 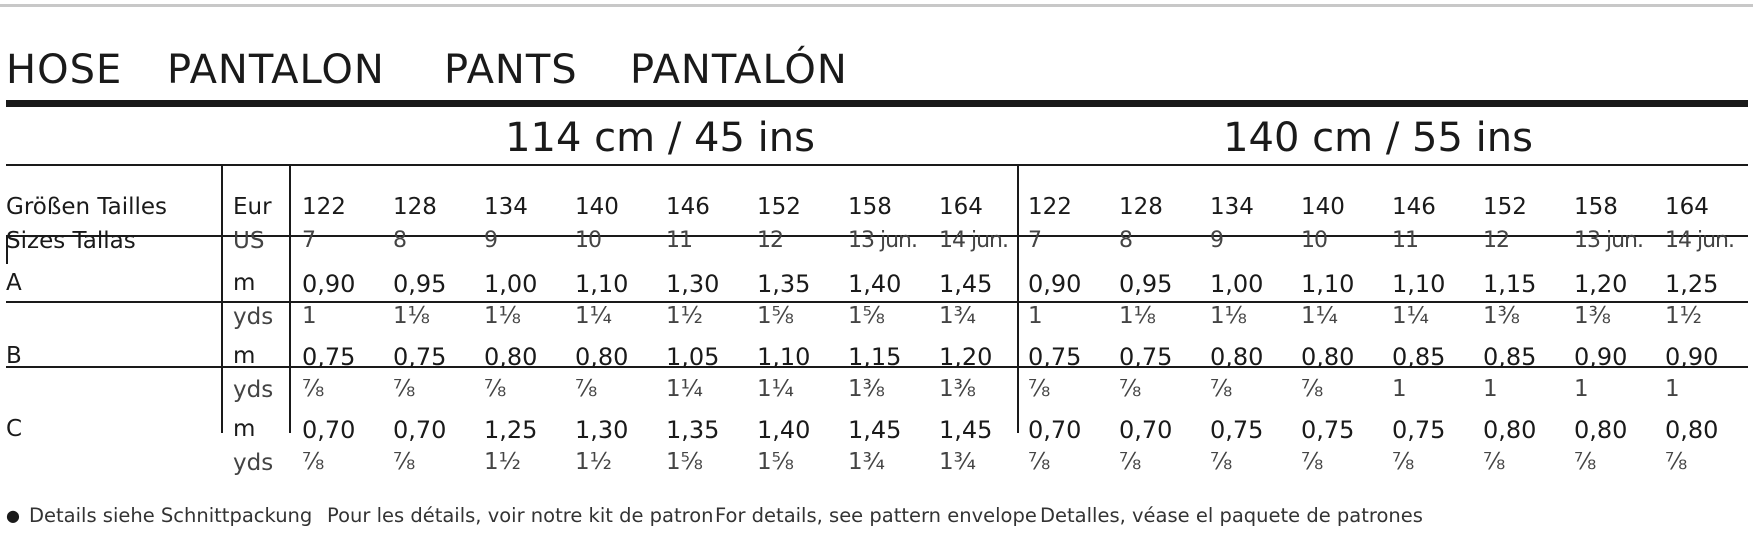 I want to click on footer-note: Details siehe Schnittpackung, so click(x=171, y=515).